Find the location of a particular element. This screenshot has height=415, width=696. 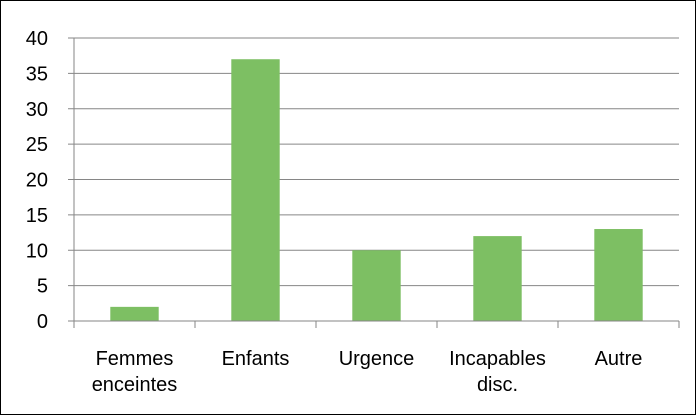

x-category-label-0-1: enceintes is located at coordinates (135, 385).